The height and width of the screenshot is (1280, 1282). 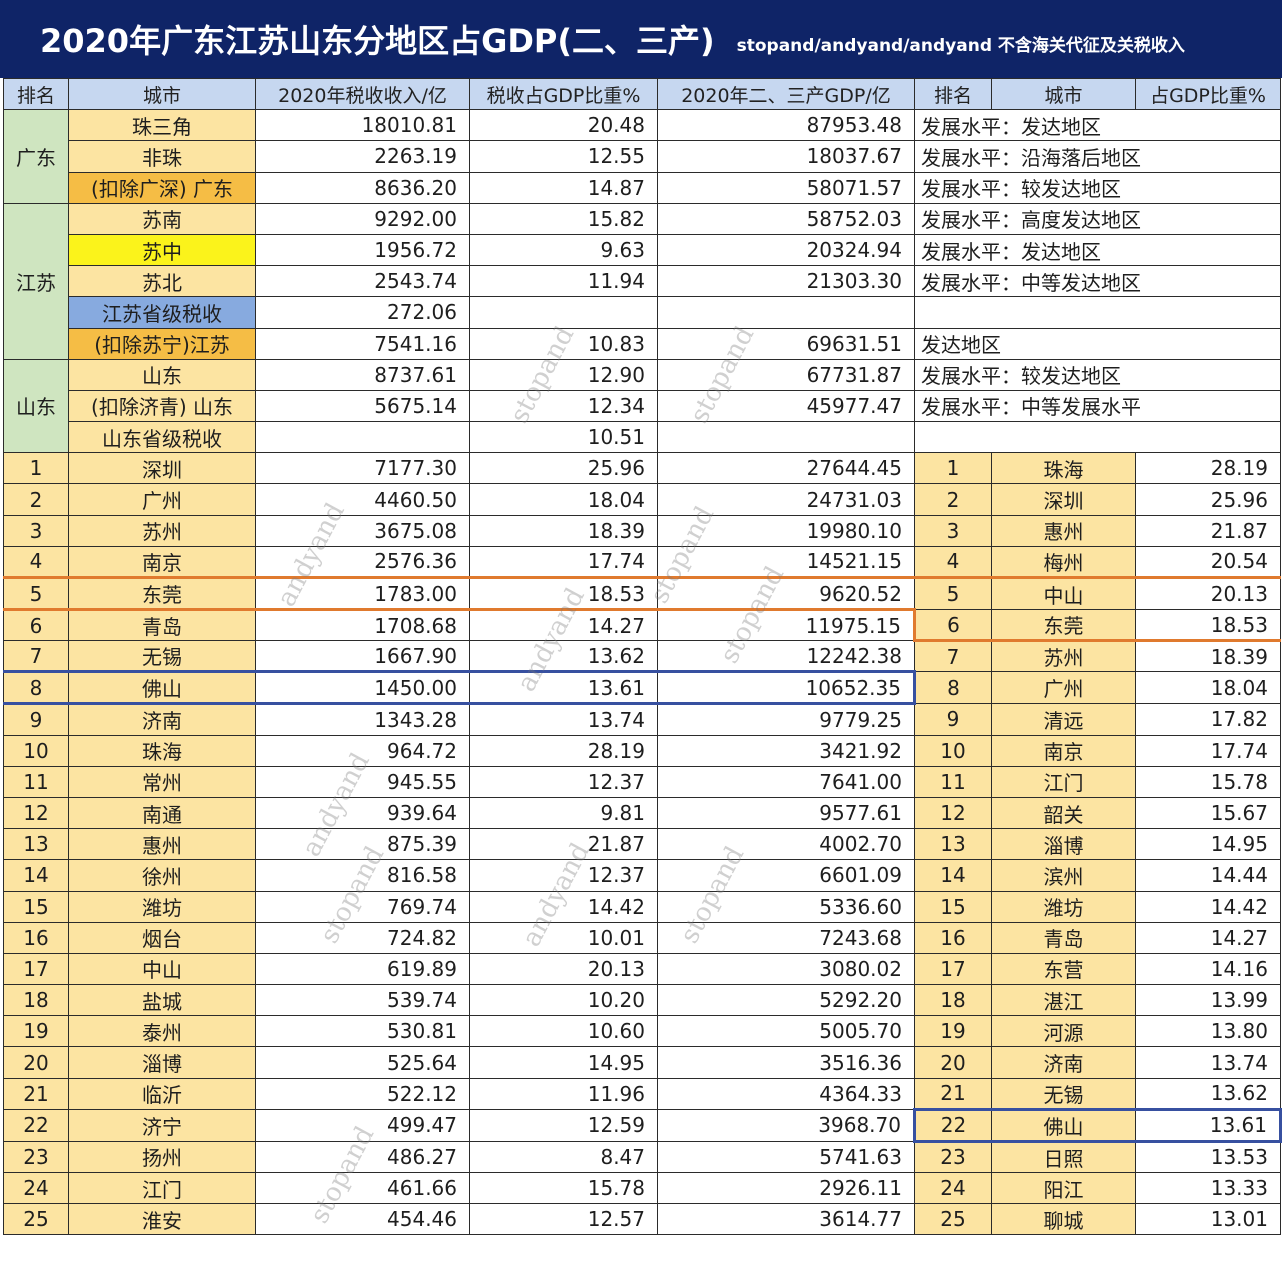 What do you see at coordinates (953, 1157) in the screenshot?
I see `right-rank-cell: 23` at bounding box center [953, 1157].